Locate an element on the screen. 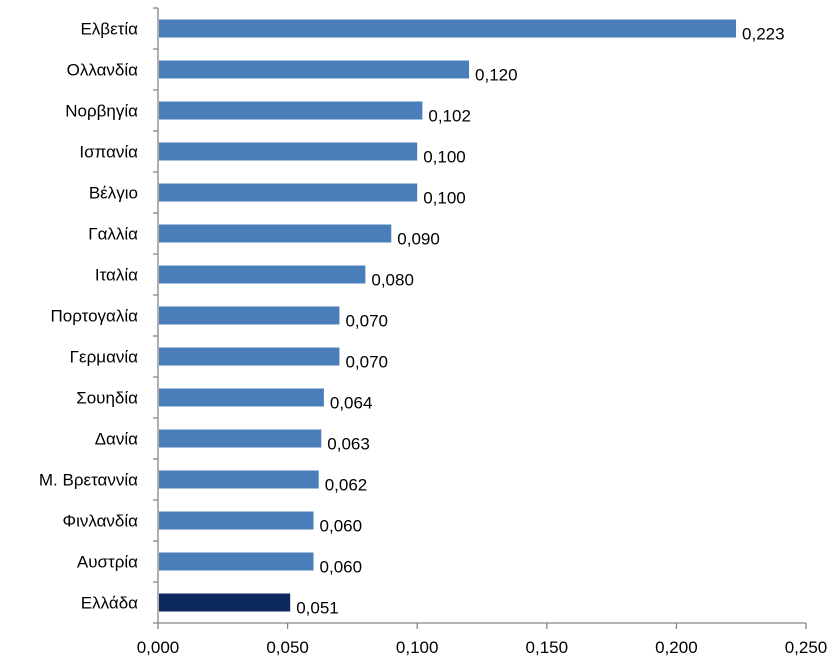 This screenshot has height=665, width=835. category-label: Ισπανία is located at coordinates (108, 152).